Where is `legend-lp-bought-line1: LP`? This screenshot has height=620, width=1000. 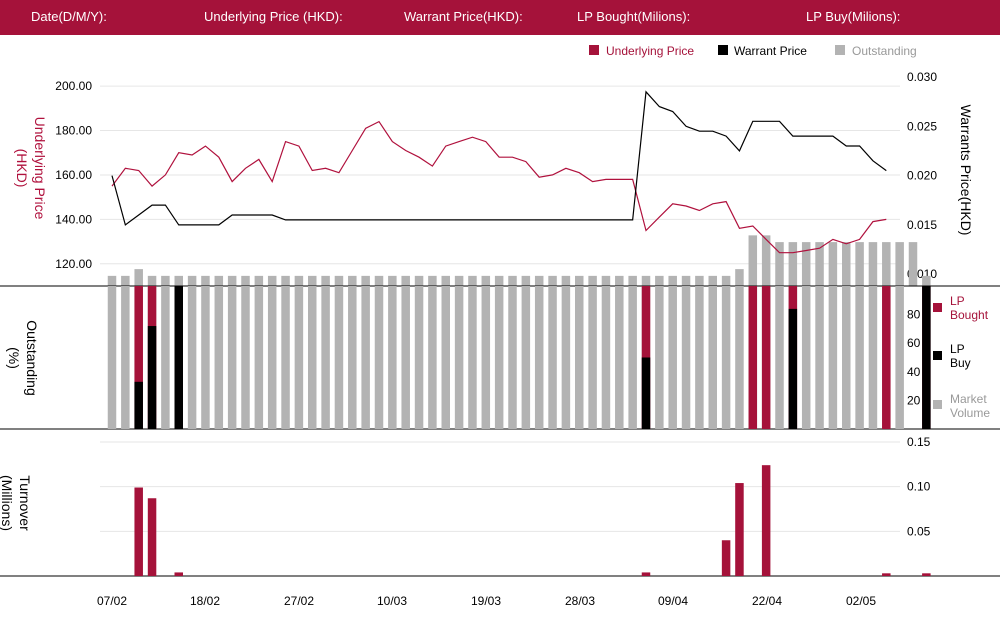
legend-lp-bought-line1: LP is located at coordinates (957, 301).